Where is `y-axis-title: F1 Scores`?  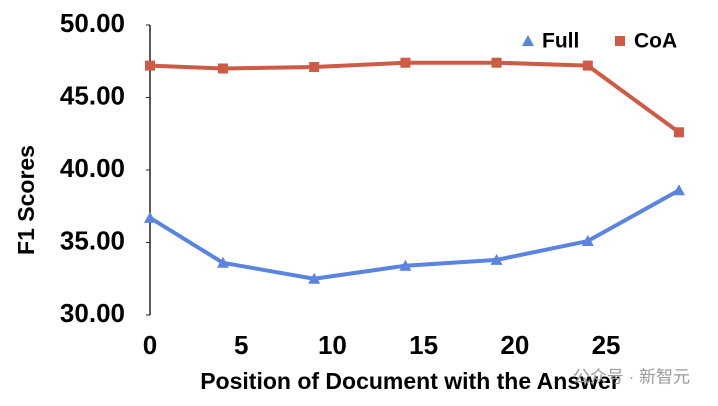
y-axis-title: F1 Scores is located at coordinates (26, 200).